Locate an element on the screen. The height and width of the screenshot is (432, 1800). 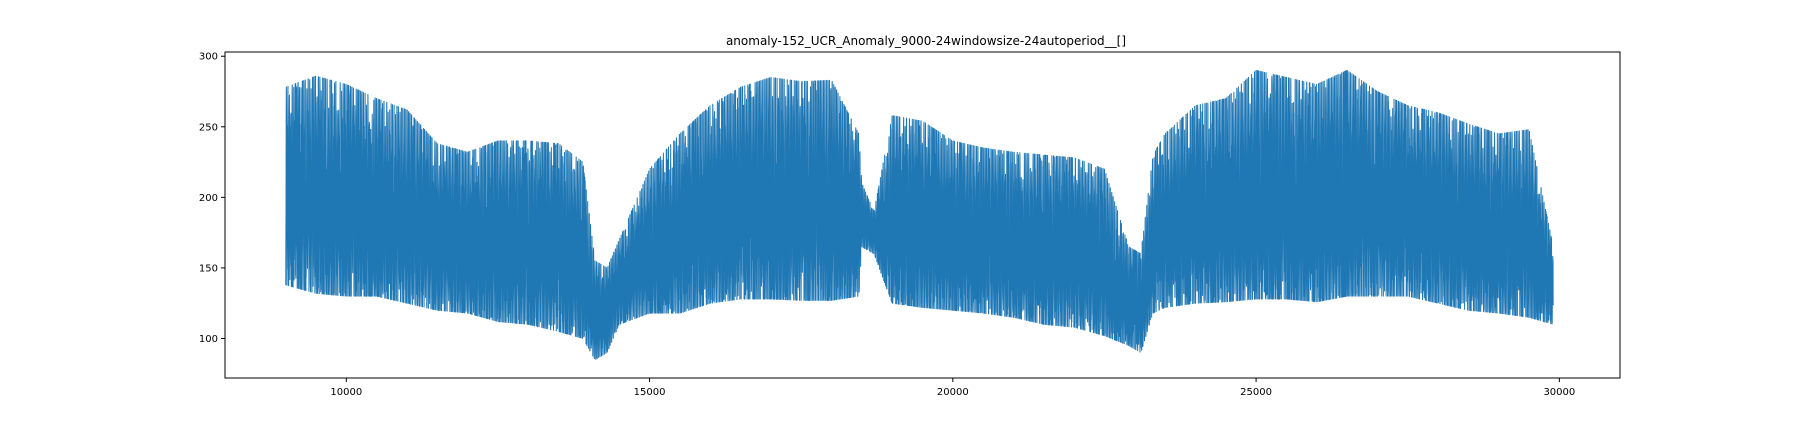
x-axis: 10000 15000 20000 25000 30000 is located at coordinates (952, 388).